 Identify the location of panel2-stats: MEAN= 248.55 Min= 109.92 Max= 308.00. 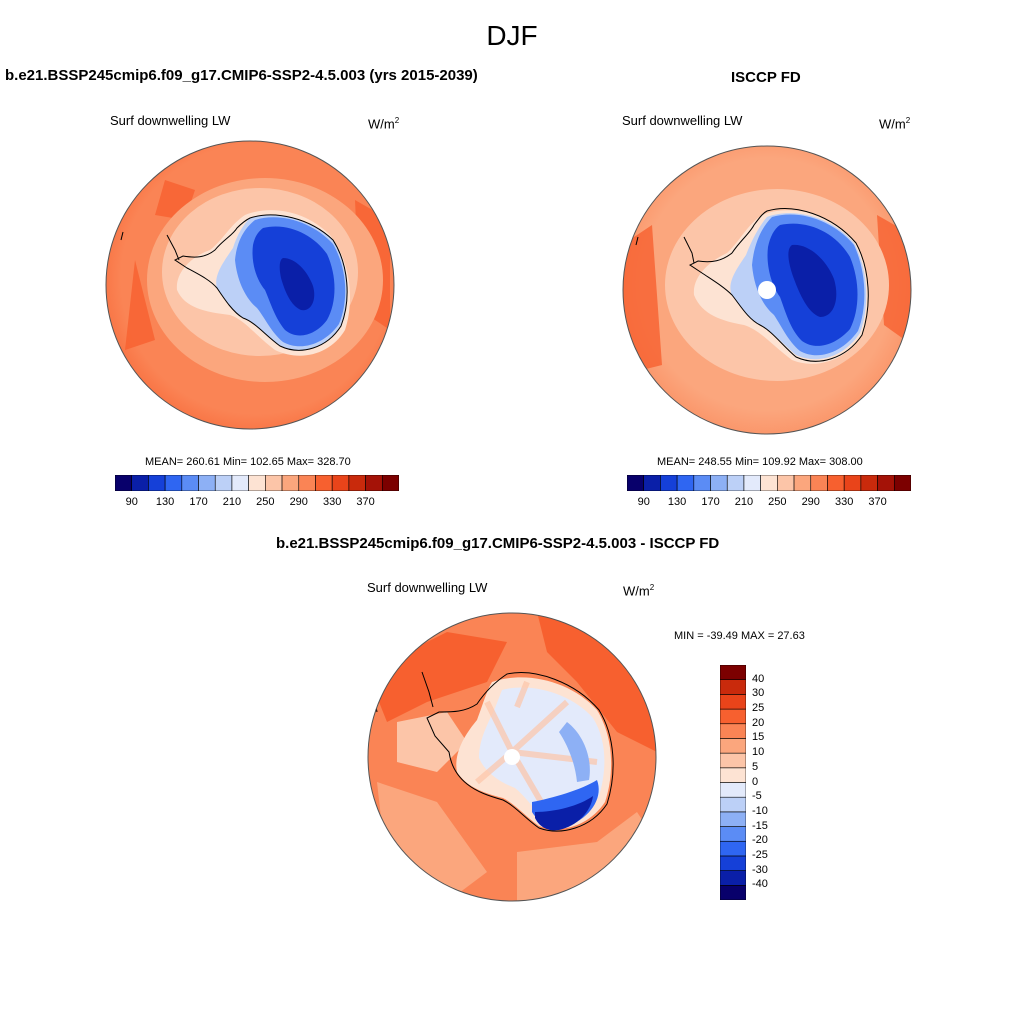
(760, 462).